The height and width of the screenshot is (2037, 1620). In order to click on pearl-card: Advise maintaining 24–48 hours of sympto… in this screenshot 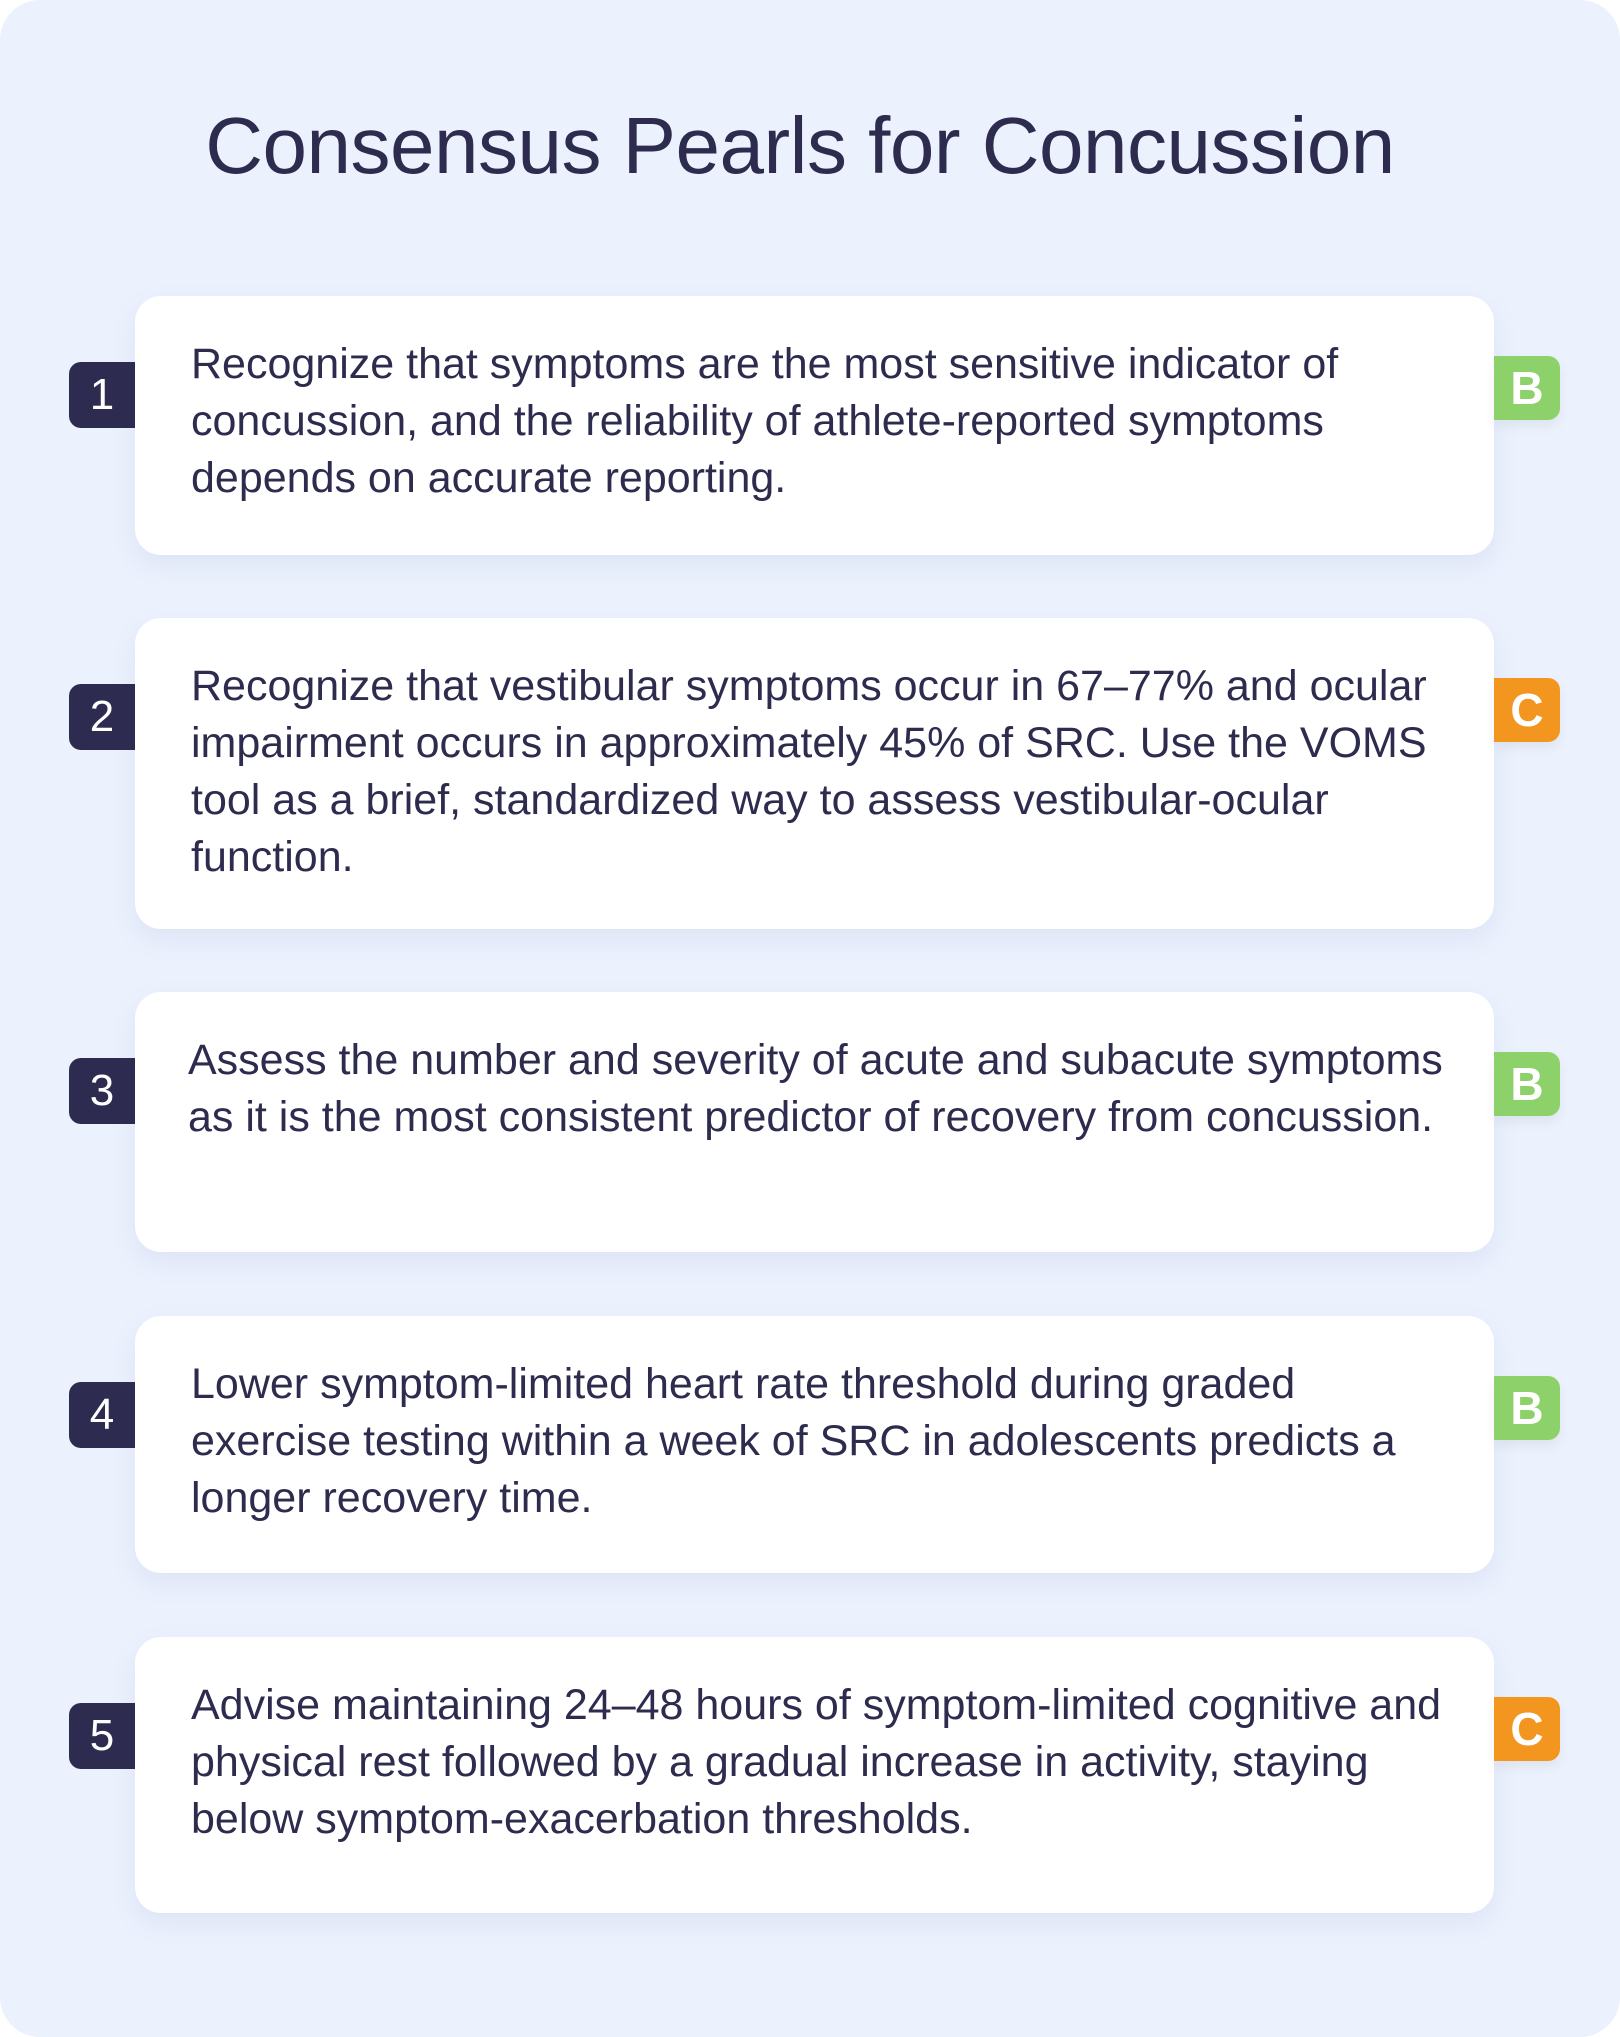, I will do `click(814, 1775)`.